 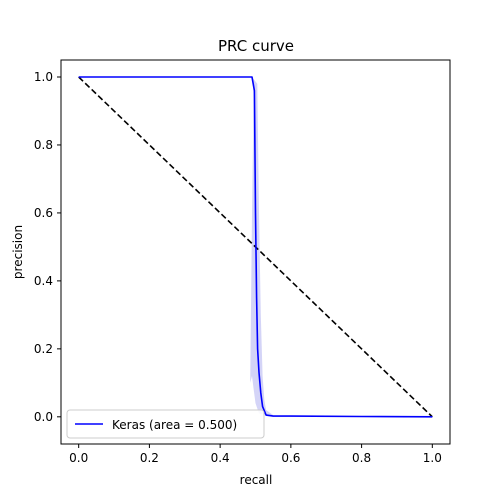 What do you see at coordinates (43, 77) in the screenshot?
I see `y-tick-label: 1.0` at bounding box center [43, 77].